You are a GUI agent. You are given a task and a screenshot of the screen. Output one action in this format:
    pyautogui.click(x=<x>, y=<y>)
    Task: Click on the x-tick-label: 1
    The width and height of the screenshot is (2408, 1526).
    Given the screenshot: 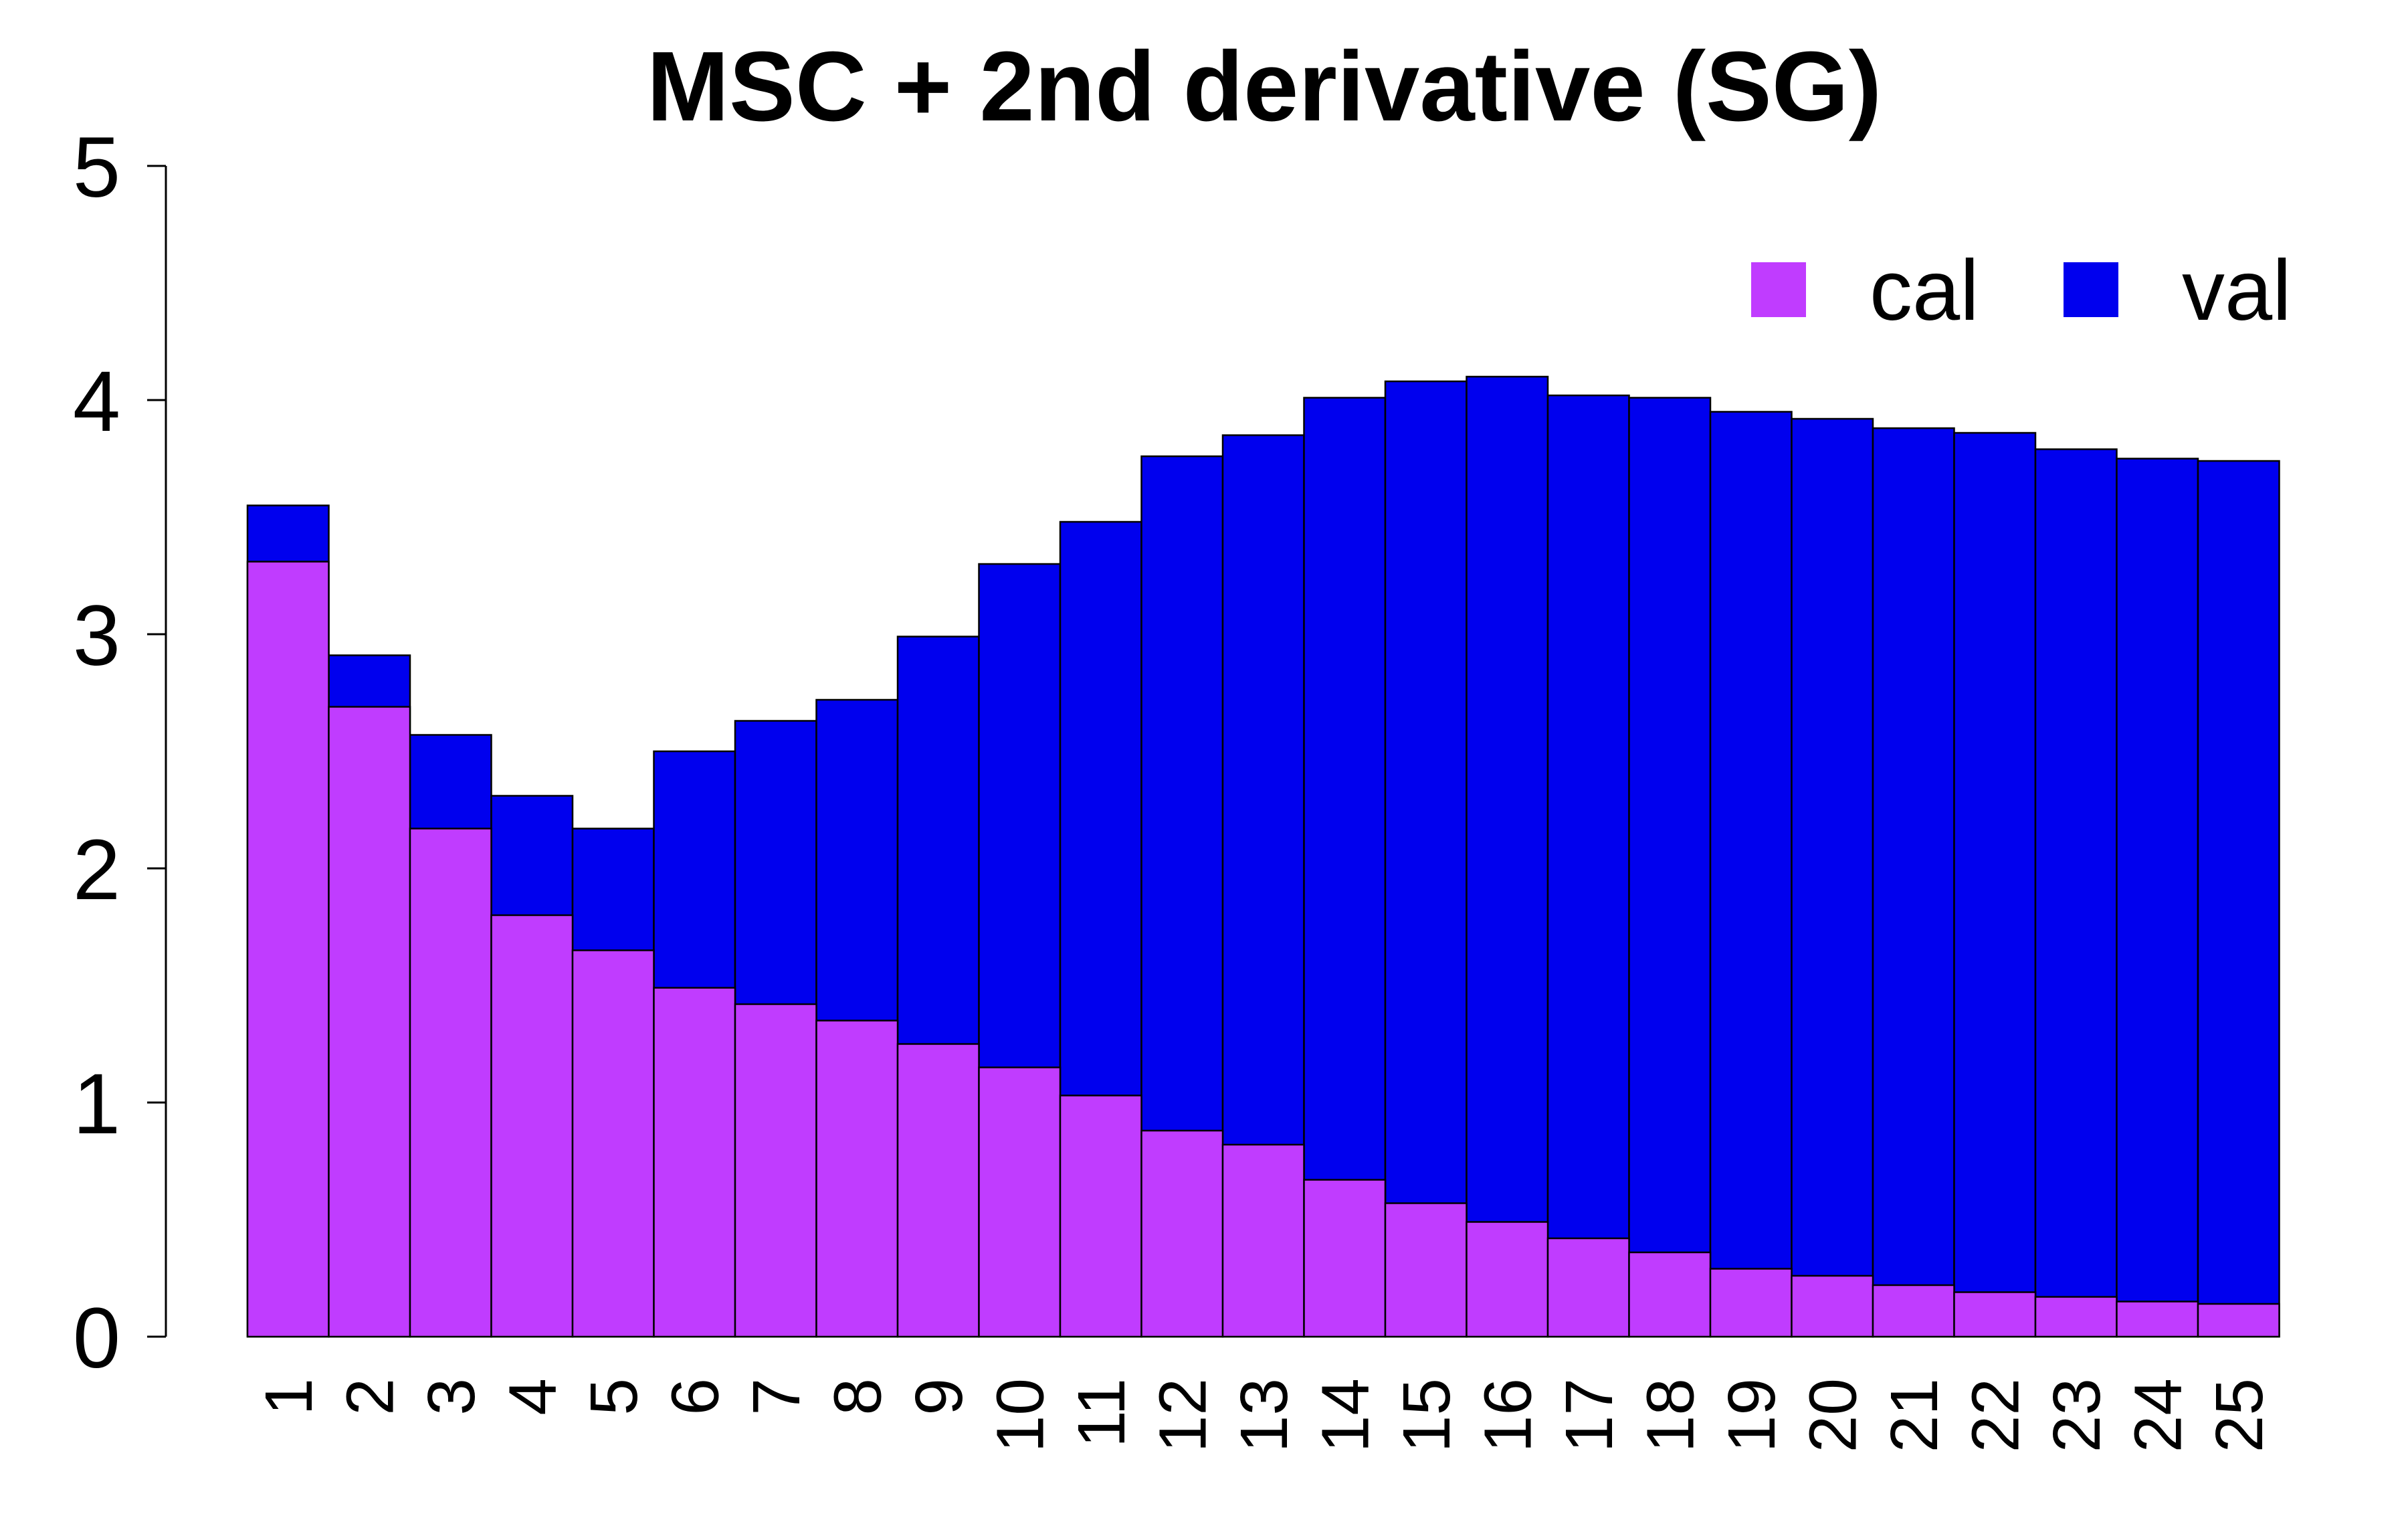 What is the action you would take?
    pyautogui.click(x=289, y=1397)
    